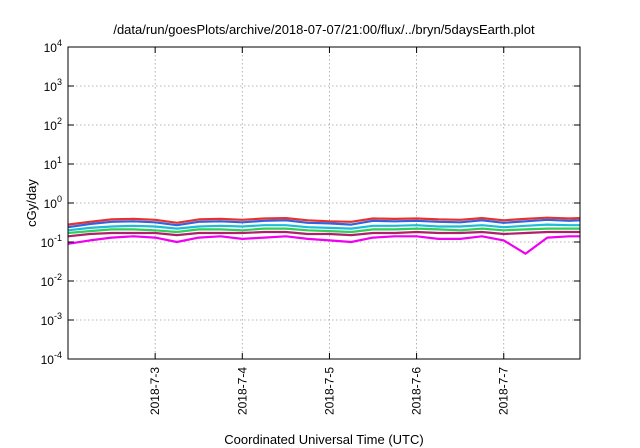  I want to click on y-tick-label: 10⁻³, so click(51, 319).